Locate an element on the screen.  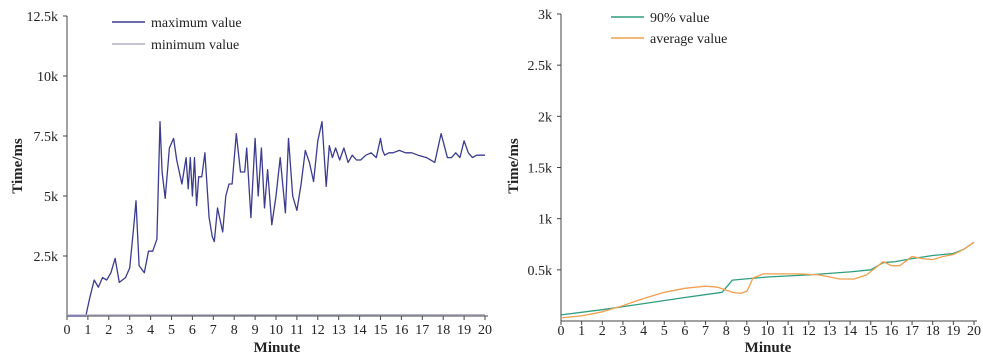
series-right is located at coordinates (767, 280).